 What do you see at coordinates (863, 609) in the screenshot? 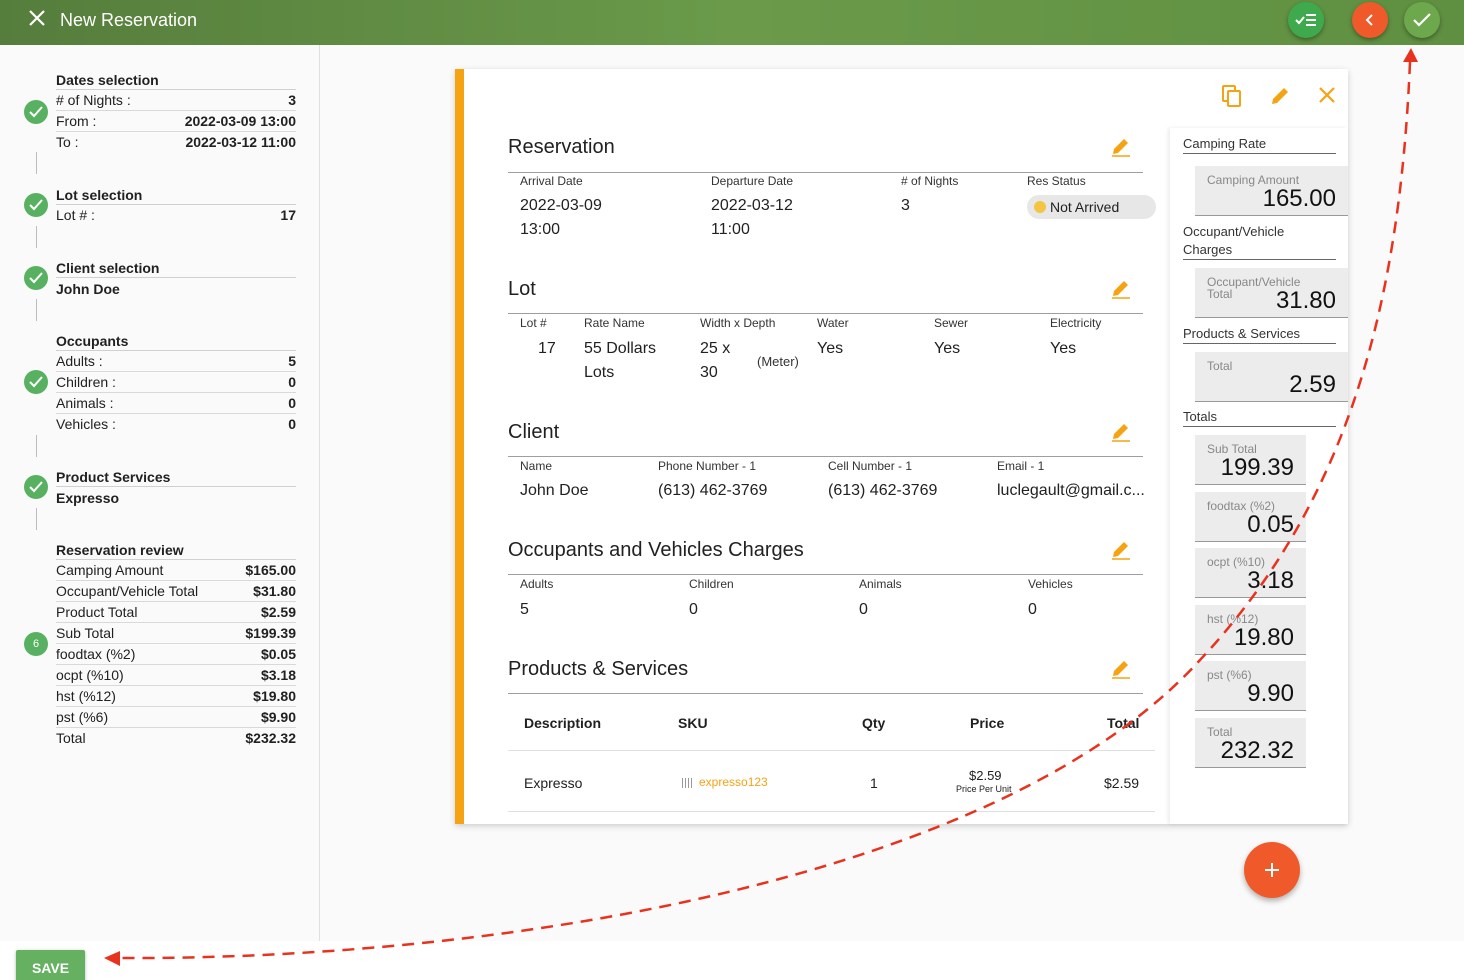
I see `animals-value: 0` at bounding box center [863, 609].